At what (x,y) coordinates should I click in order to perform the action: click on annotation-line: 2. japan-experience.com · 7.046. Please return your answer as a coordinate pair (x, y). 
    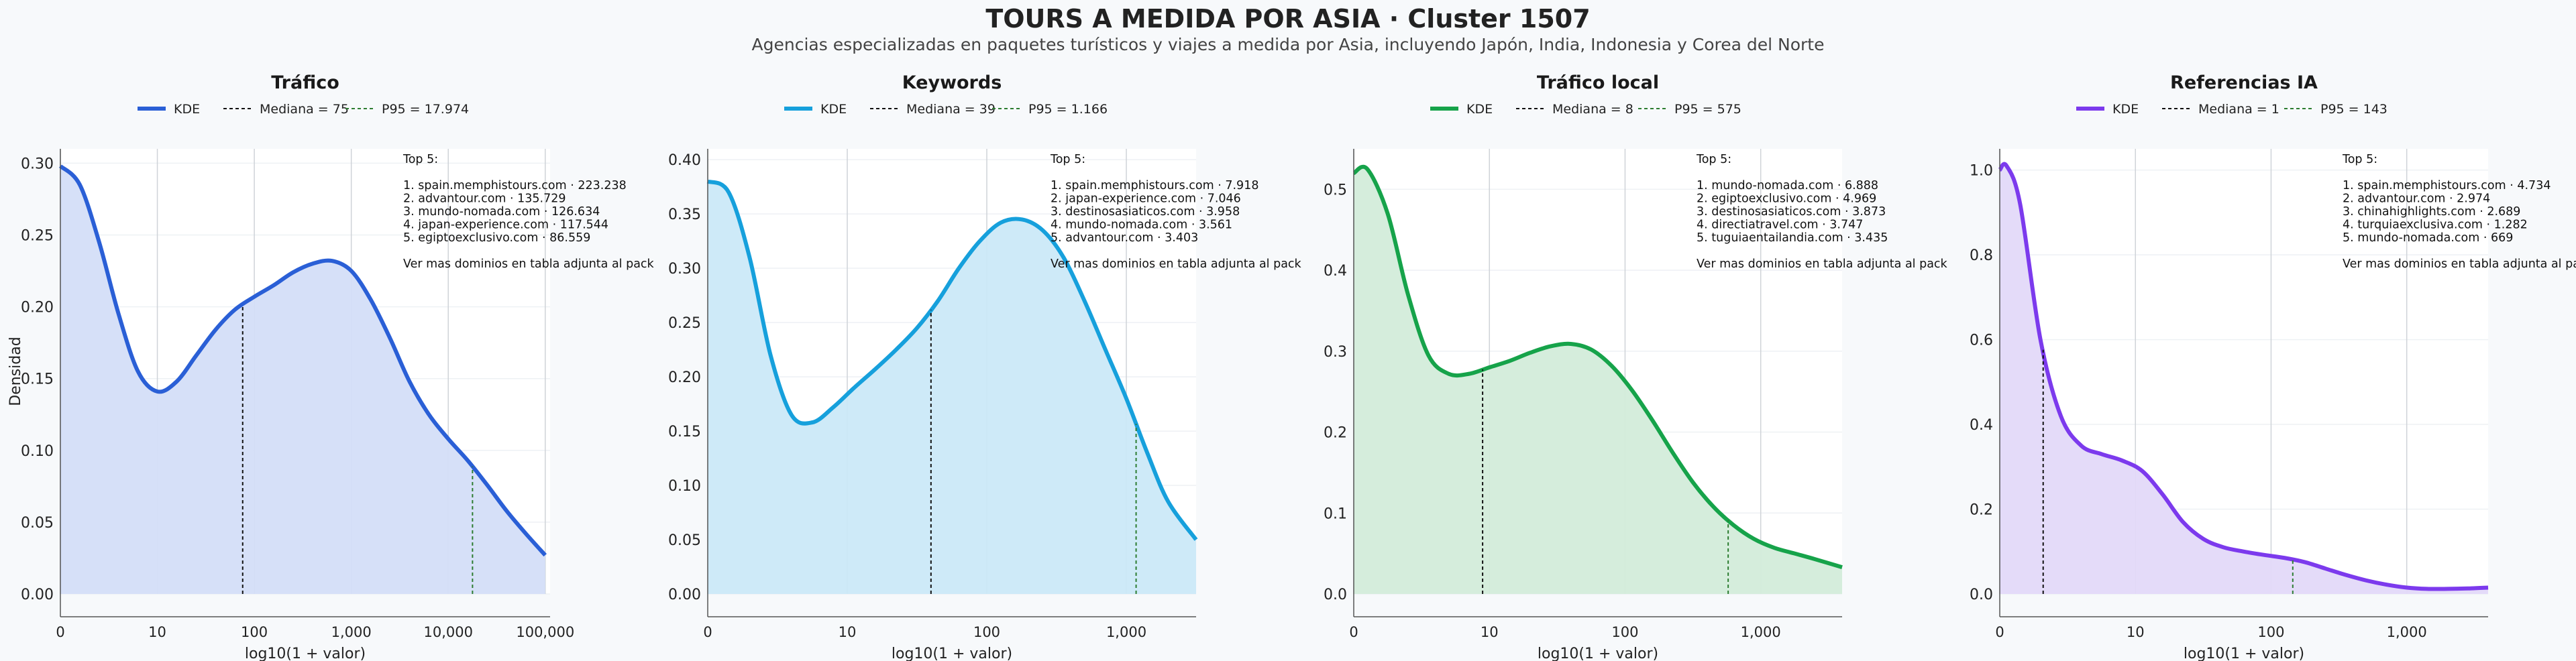
    Looking at the image, I should click on (1146, 199).